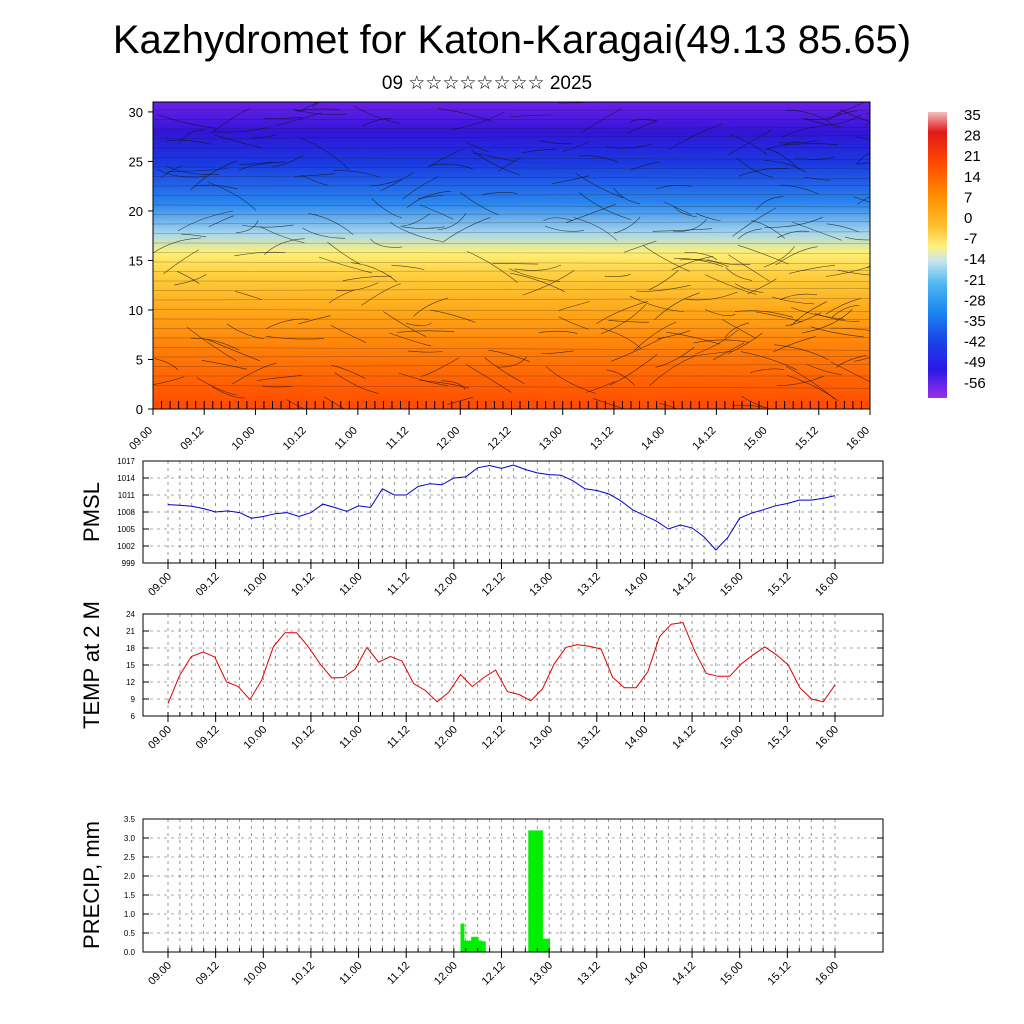 The height and width of the screenshot is (1024, 1024). I want to click on pmsl-y-axis: 999 1002 1005 1008 1011 1014 1017, so click(500, 512).